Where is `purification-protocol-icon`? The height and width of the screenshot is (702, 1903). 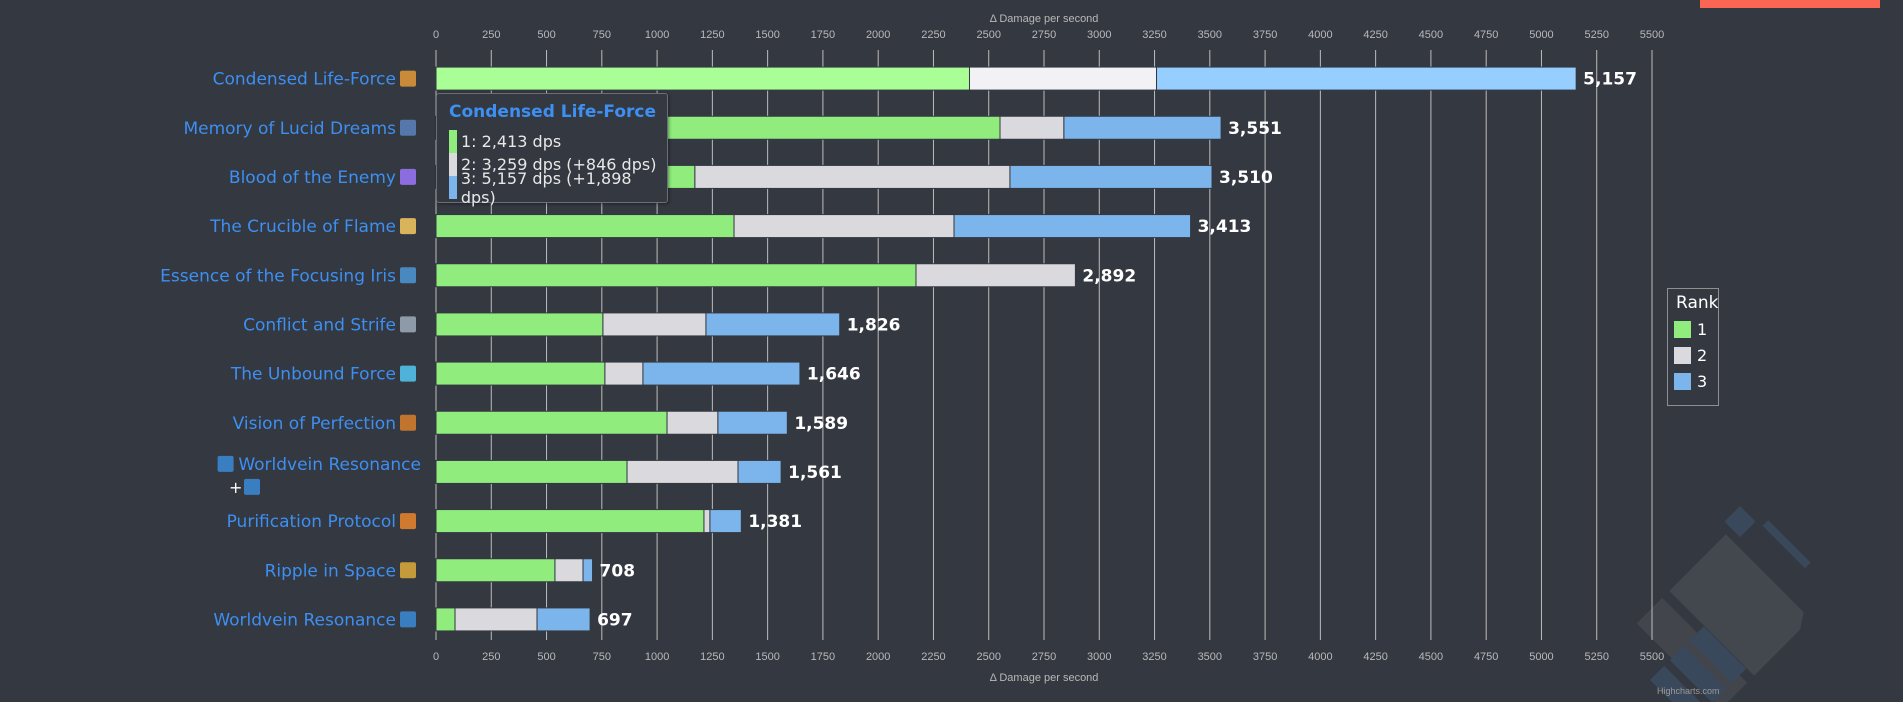 purification-protocol-icon is located at coordinates (408, 521).